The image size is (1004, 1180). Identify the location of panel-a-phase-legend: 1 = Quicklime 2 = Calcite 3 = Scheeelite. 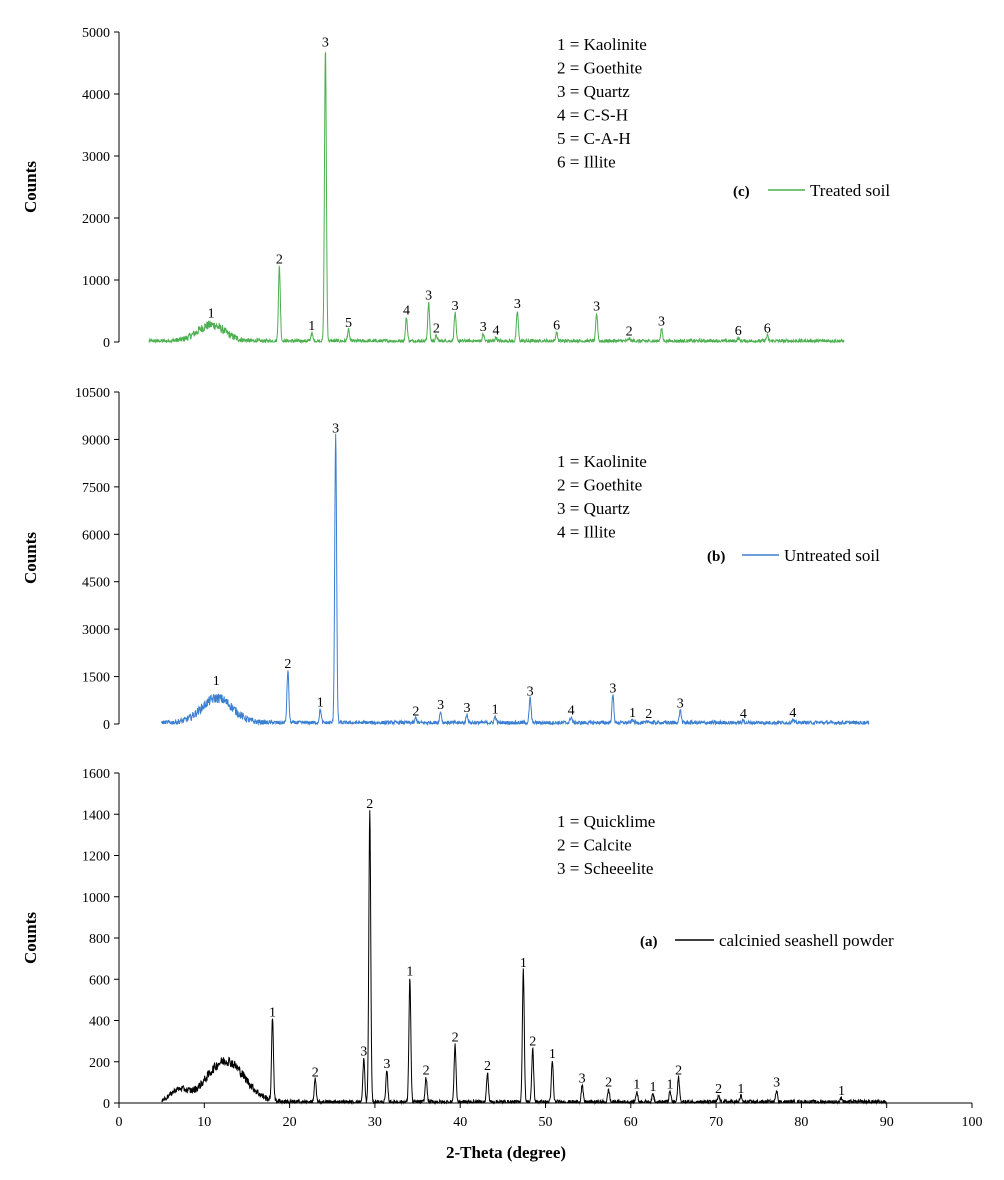
(606, 845).